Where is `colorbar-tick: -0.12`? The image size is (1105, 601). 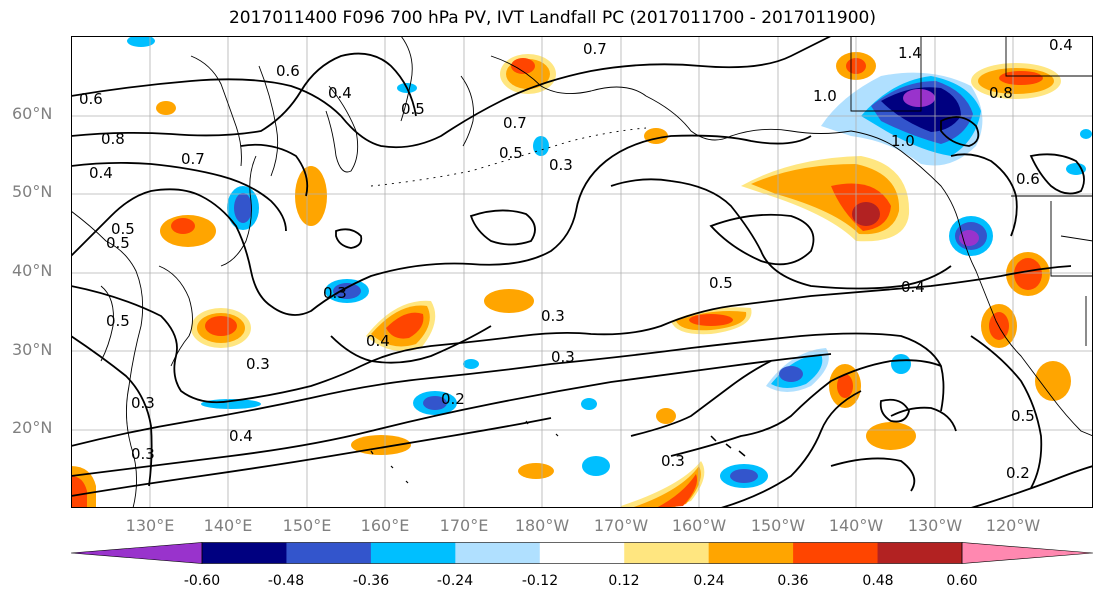
colorbar-tick: -0.12 is located at coordinates (540, 581).